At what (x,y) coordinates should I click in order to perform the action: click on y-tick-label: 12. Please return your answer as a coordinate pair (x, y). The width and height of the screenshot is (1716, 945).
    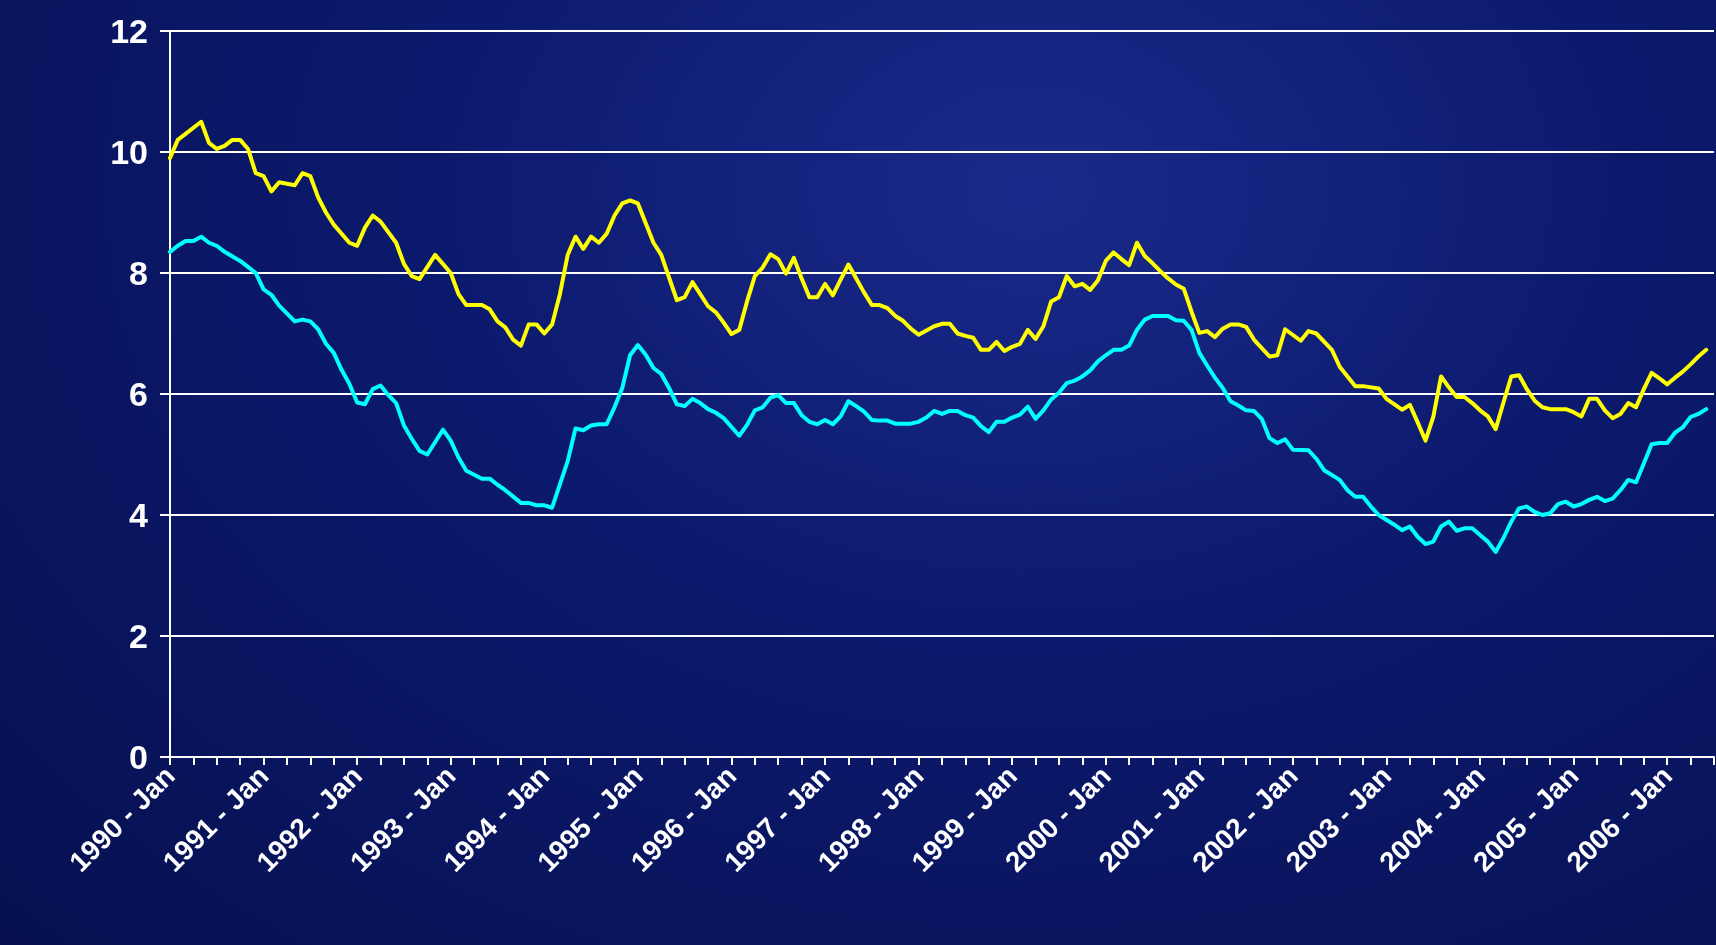
    Looking at the image, I should click on (129, 31).